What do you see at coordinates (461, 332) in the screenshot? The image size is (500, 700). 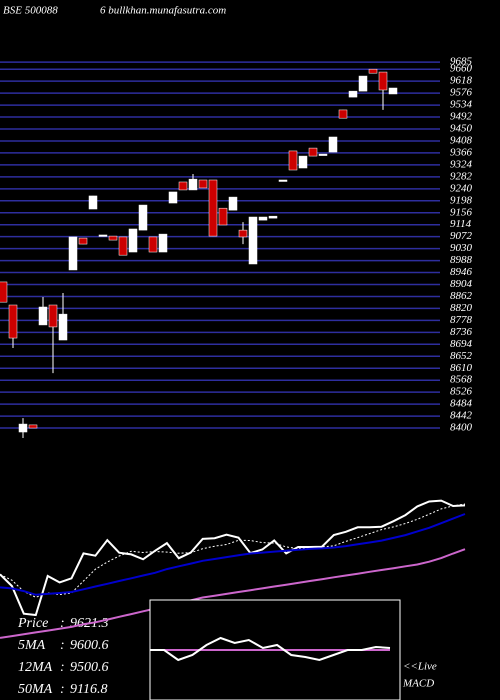 I see `y-tick-label: 8736` at bounding box center [461, 332].